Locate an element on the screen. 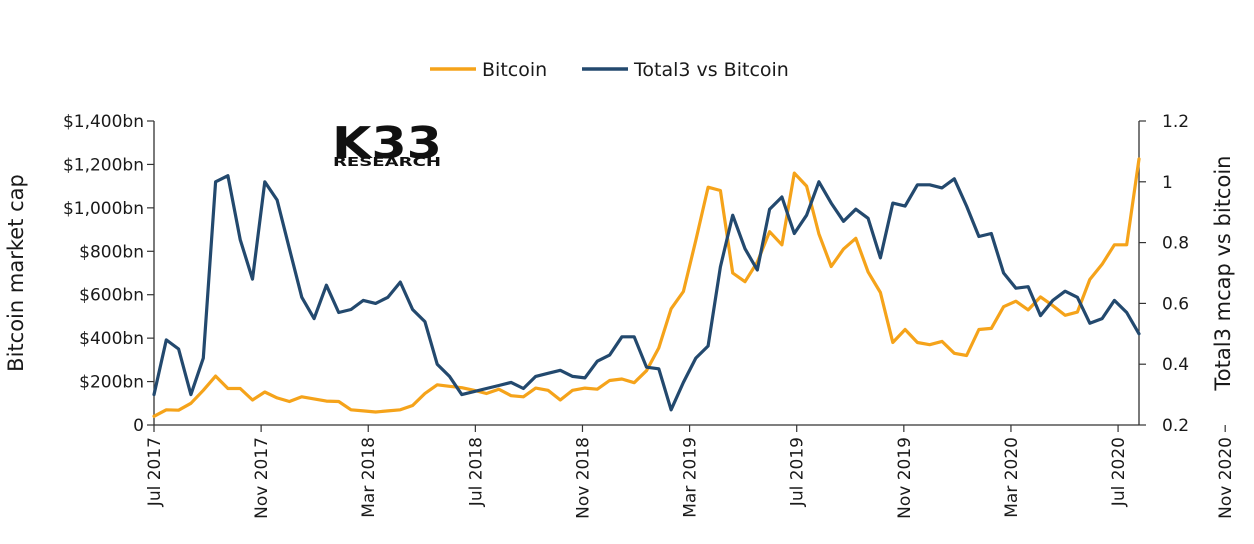  legend-item-bitcoin: Bitcoin is located at coordinates (488, 70).